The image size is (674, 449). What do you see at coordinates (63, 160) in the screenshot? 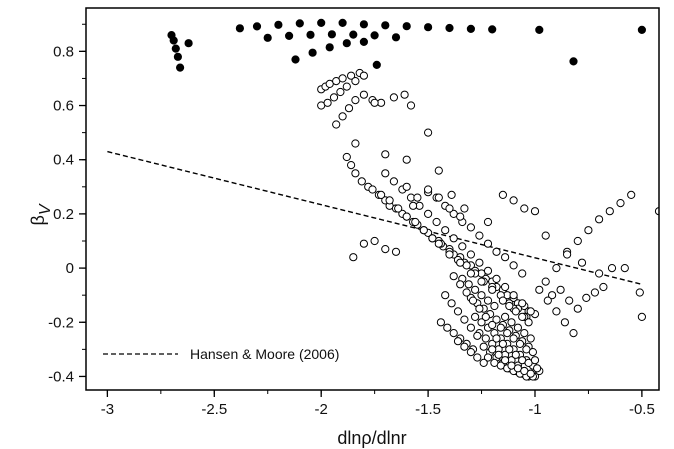
I see `y-tick-label: 0.4` at bounding box center [63, 160].